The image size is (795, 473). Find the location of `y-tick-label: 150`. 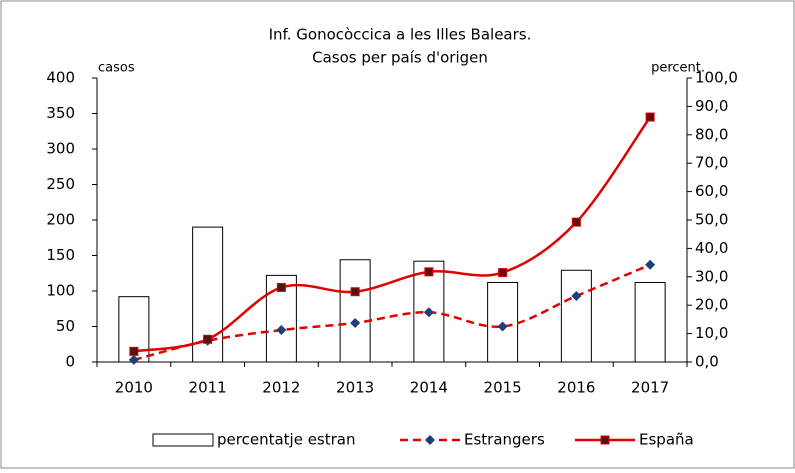

y-tick-label: 150 is located at coordinates (60, 255).